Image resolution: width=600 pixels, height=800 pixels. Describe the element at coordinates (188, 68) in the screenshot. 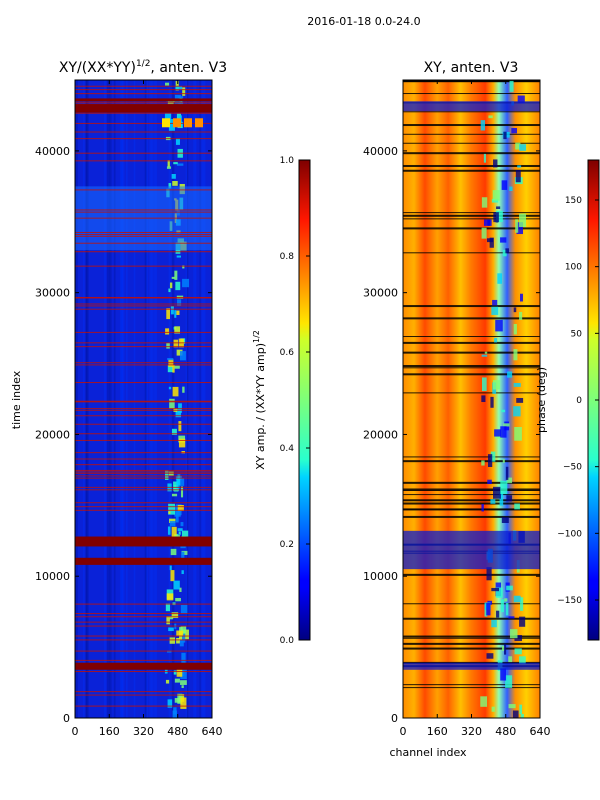

I see `left-title-tail: , anten. V3` at that location.